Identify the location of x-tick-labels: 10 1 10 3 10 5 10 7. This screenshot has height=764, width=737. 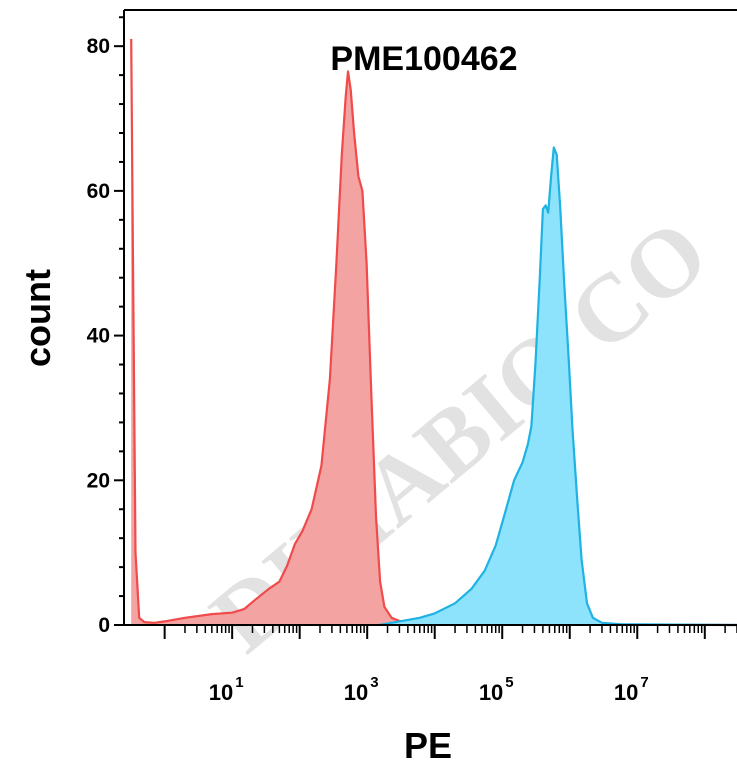
(429, 689).